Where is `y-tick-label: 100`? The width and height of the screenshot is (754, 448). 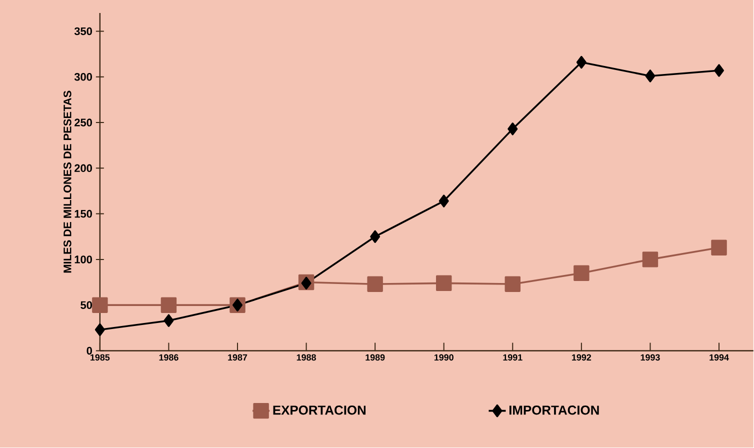 y-tick-label: 100 is located at coordinates (83, 260).